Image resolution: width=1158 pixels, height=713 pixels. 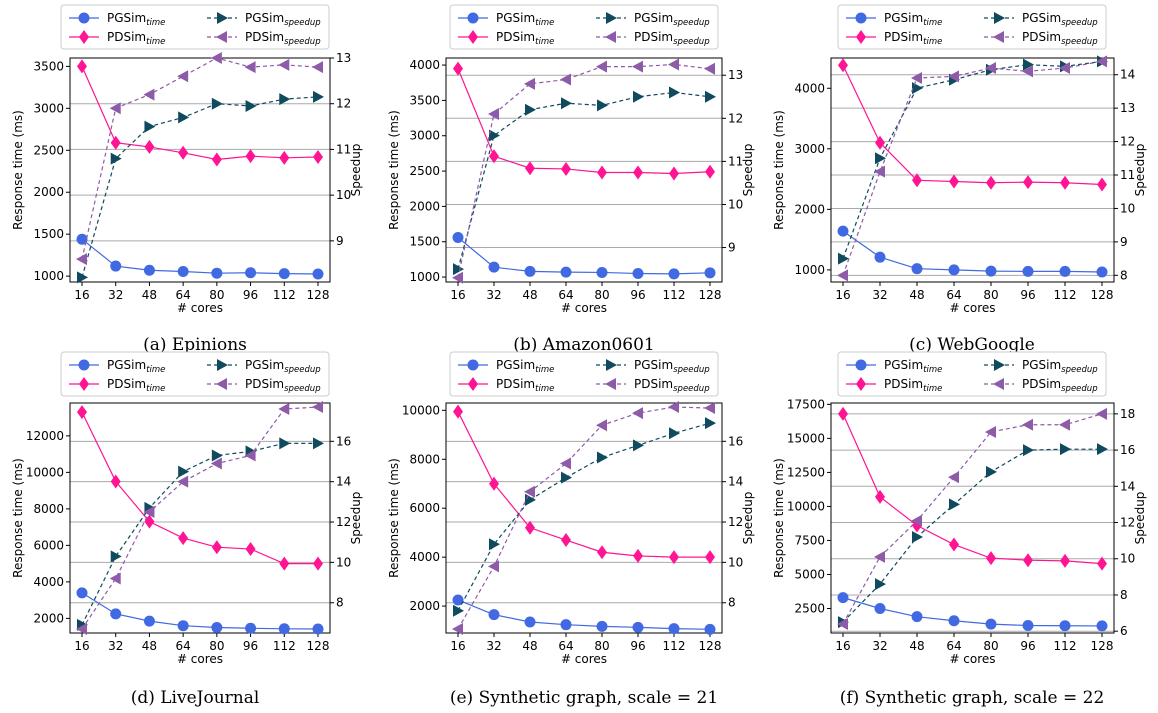 I want to click on figure-caption: (e) Synthetic graph, scale = 21, so click(x=584, y=698).